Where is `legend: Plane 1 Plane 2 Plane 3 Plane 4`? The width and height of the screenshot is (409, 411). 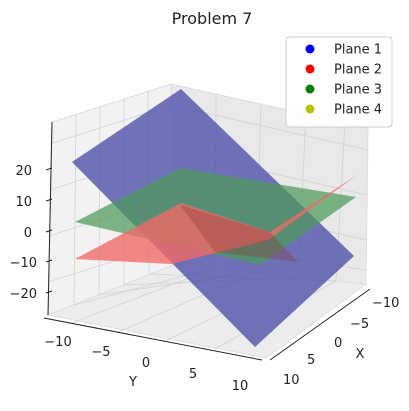 legend: Plane 1 Plane 2 Plane 3 Plane 4 is located at coordinates (339, 82).